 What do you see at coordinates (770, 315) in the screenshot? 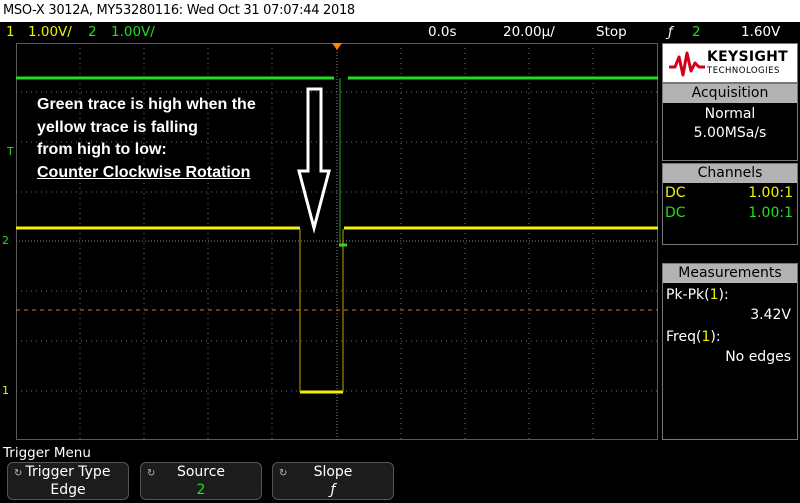
I see `measurement-1-value: 3.42V` at bounding box center [770, 315].